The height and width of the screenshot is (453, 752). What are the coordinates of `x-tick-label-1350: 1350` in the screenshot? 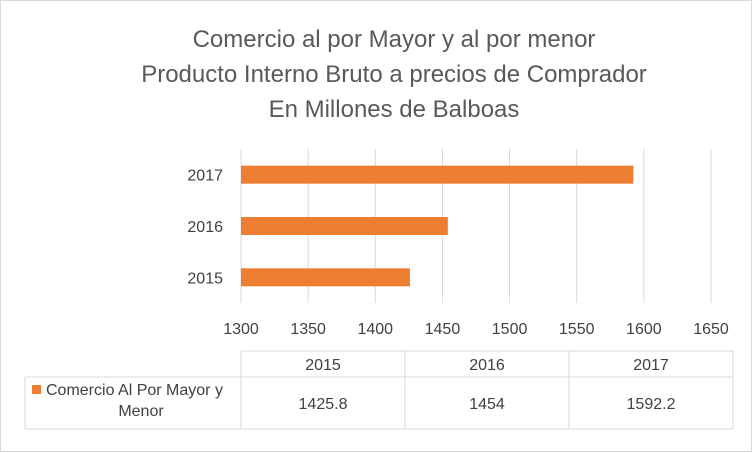 It's located at (308, 329).